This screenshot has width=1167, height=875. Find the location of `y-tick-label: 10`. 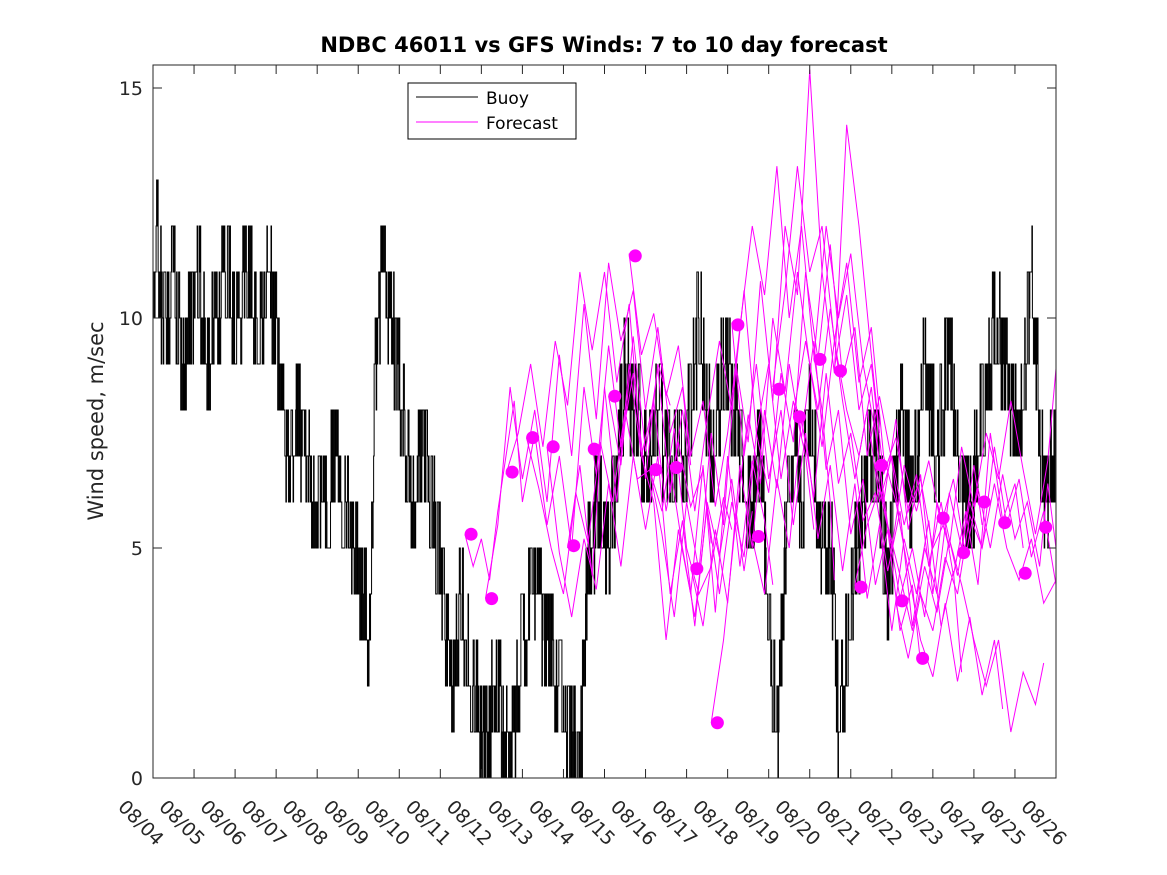

y-tick-label: 10 is located at coordinates (131, 319).